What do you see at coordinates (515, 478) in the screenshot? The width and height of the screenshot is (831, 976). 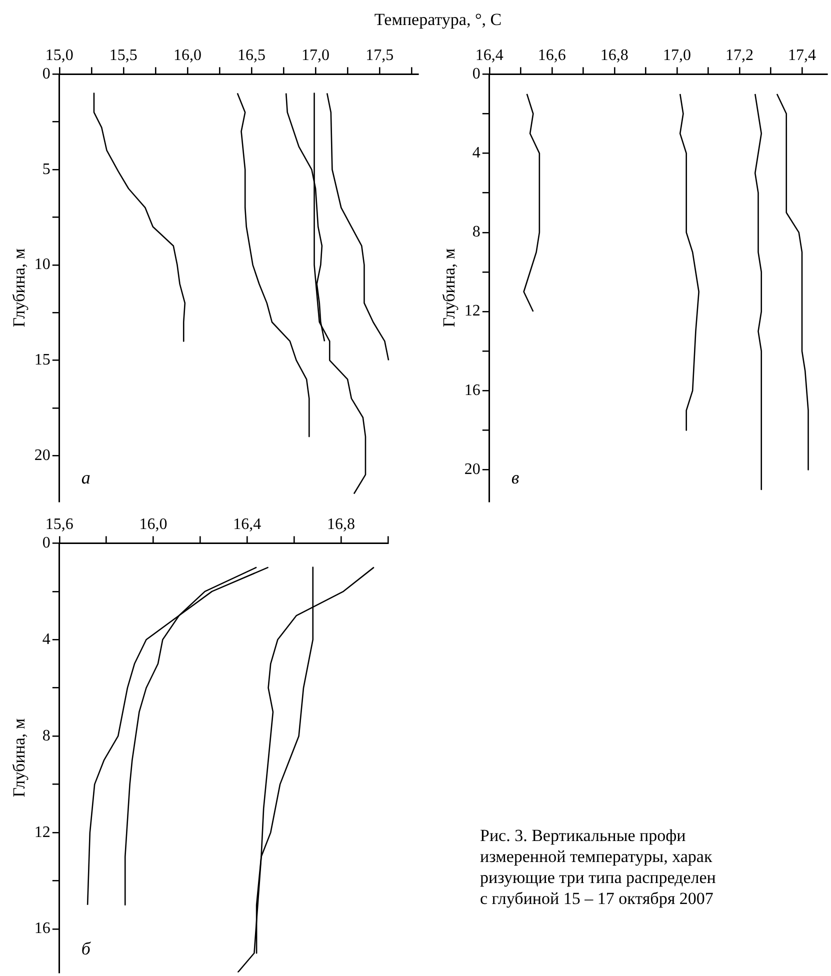 I see `annotation: в` at bounding box center [515, 478].